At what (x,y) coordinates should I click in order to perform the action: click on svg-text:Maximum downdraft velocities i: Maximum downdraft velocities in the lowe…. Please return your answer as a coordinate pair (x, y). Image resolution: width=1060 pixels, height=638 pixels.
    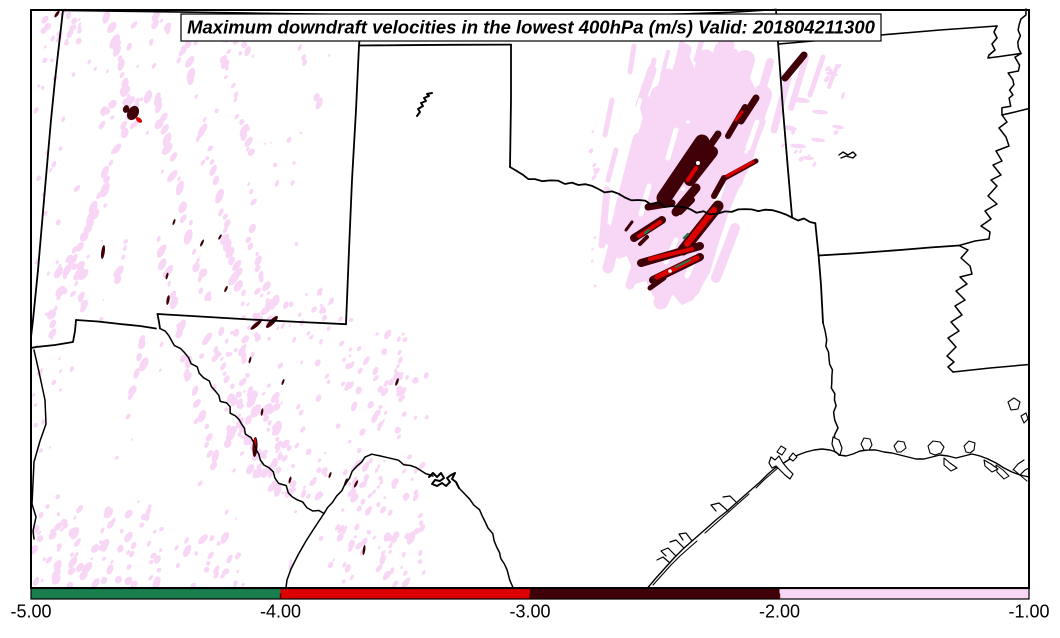
    Looking at the image, I should click on (531, 27).